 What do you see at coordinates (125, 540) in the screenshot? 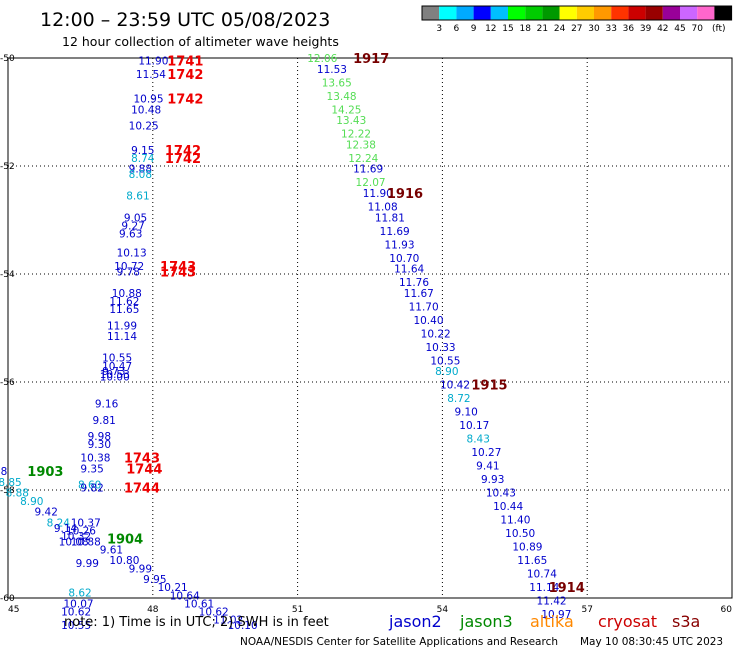
I see `time-label: 1904` at bounding box center [125, 540].